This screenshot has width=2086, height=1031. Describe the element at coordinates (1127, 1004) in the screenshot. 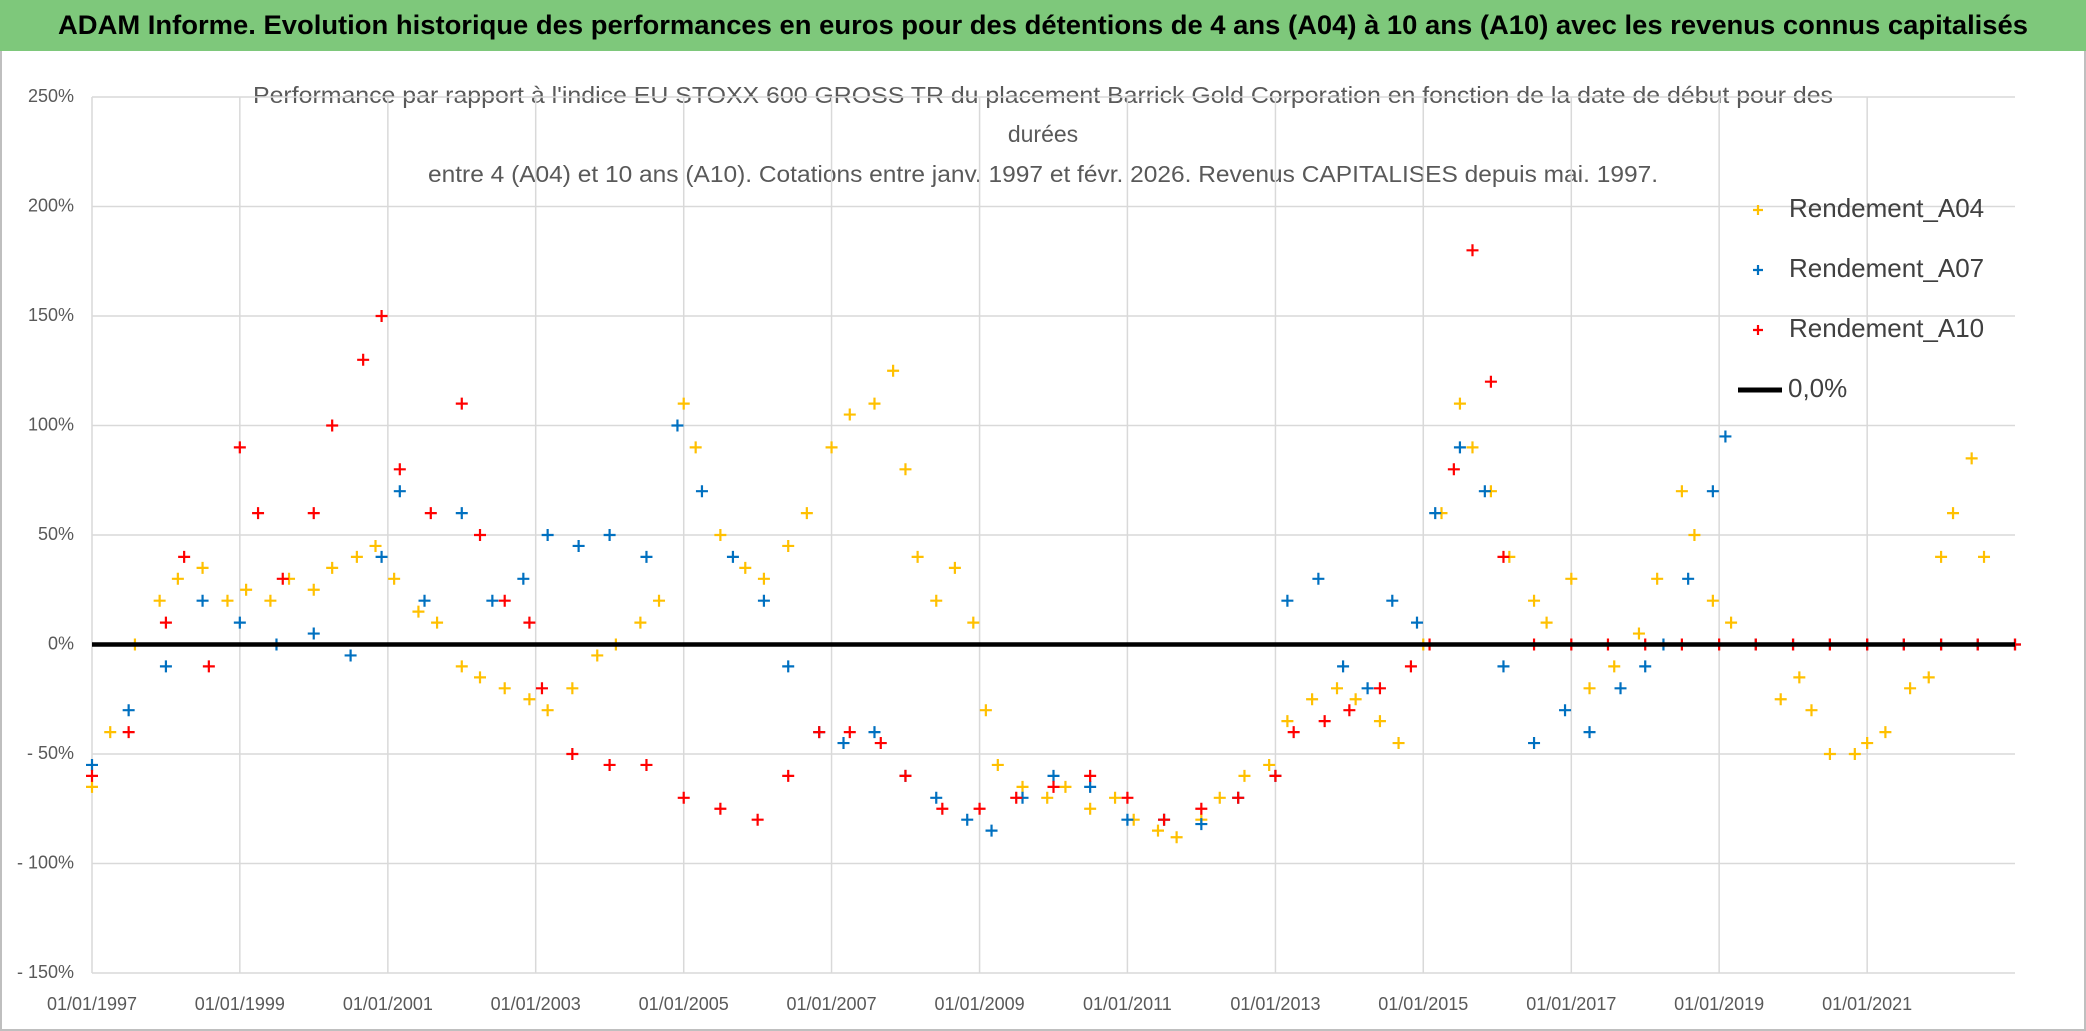

I see `x-tick-label: 01/01/2011` at that location.